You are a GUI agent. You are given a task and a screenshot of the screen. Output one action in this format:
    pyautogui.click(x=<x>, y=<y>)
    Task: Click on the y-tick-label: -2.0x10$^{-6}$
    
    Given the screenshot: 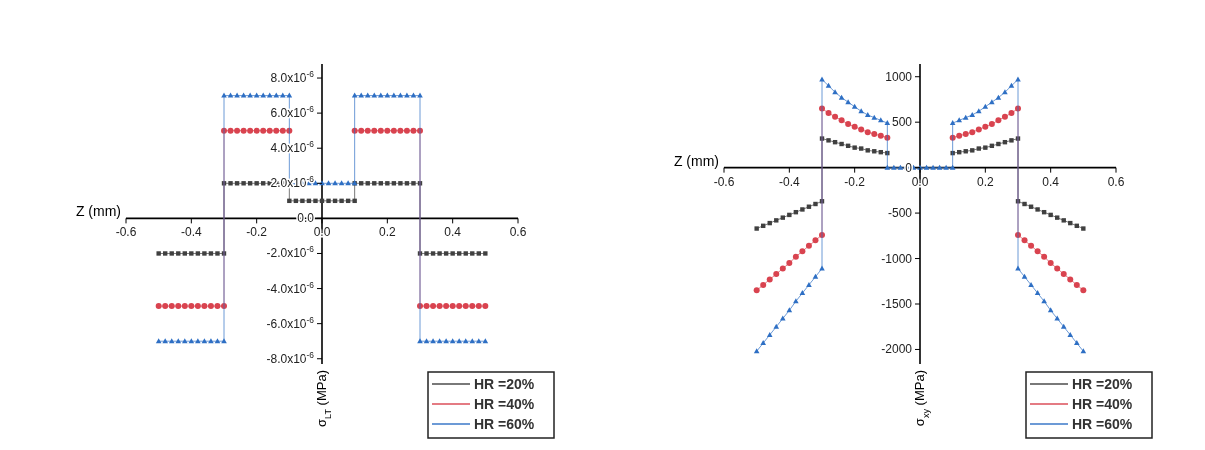 What is the action you would take?
    pyautogui.click(x=290, y=252)
    